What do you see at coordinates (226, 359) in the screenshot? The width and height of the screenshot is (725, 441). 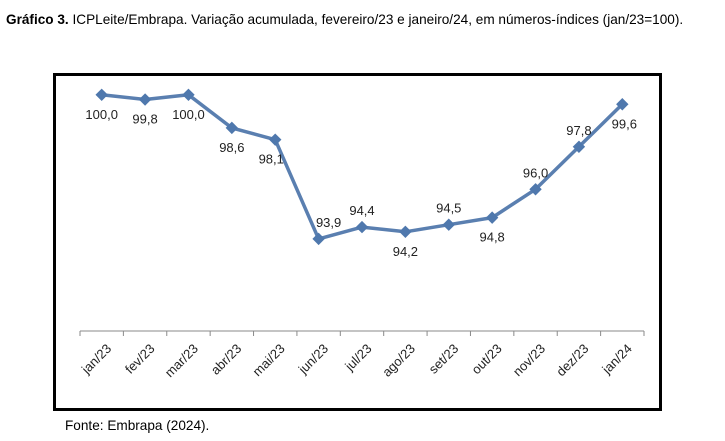 I see `x-tick-label: abr/23` at bounding box center [226, 359].